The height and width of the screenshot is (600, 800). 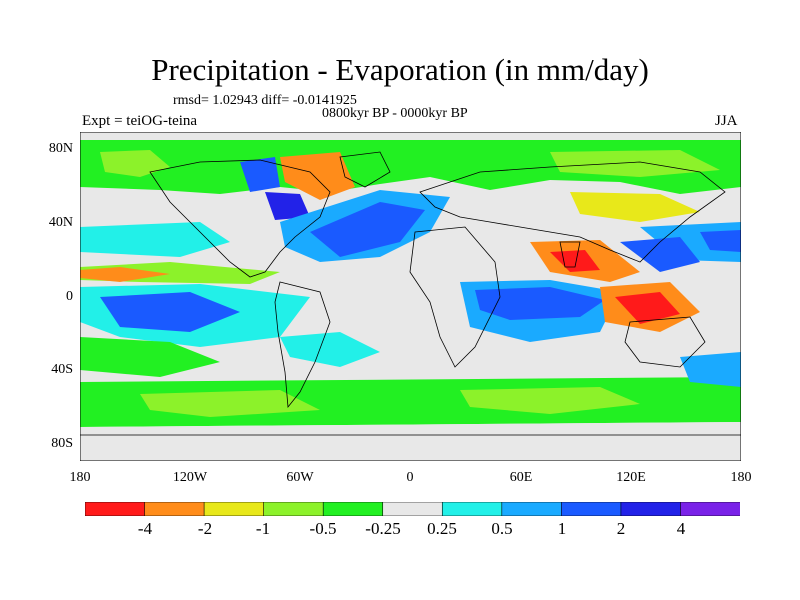 I want to click on coastline-australia, so click(x=665, y=342).